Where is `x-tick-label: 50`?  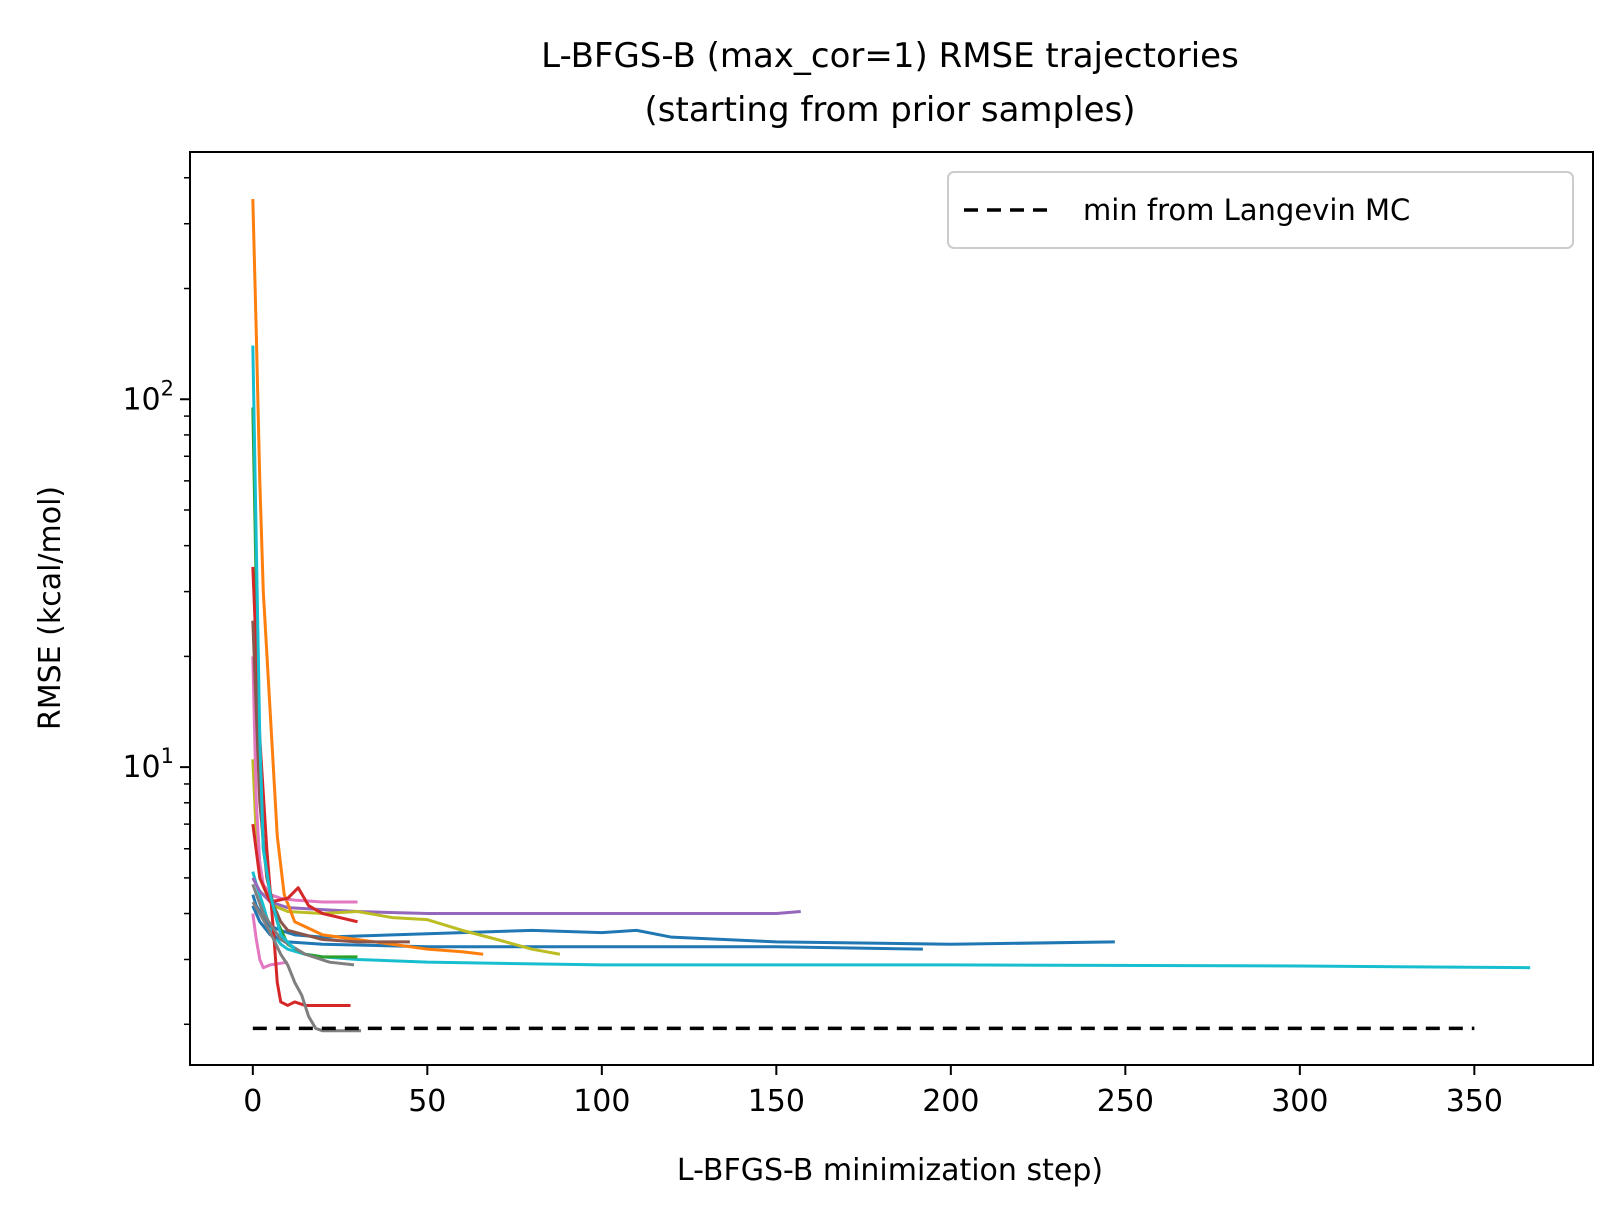 x-tick-label: 50 is located at coordinates (427, 1101).